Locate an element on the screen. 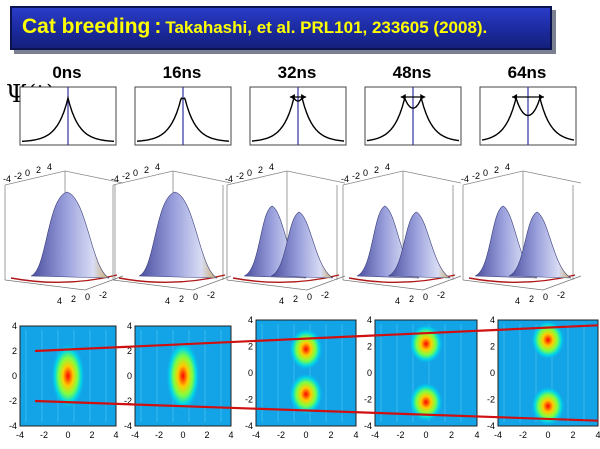 Image resolution: width=600 pixels, height=449 pixels. fit-line-lower is located at coordinates (316, 410).